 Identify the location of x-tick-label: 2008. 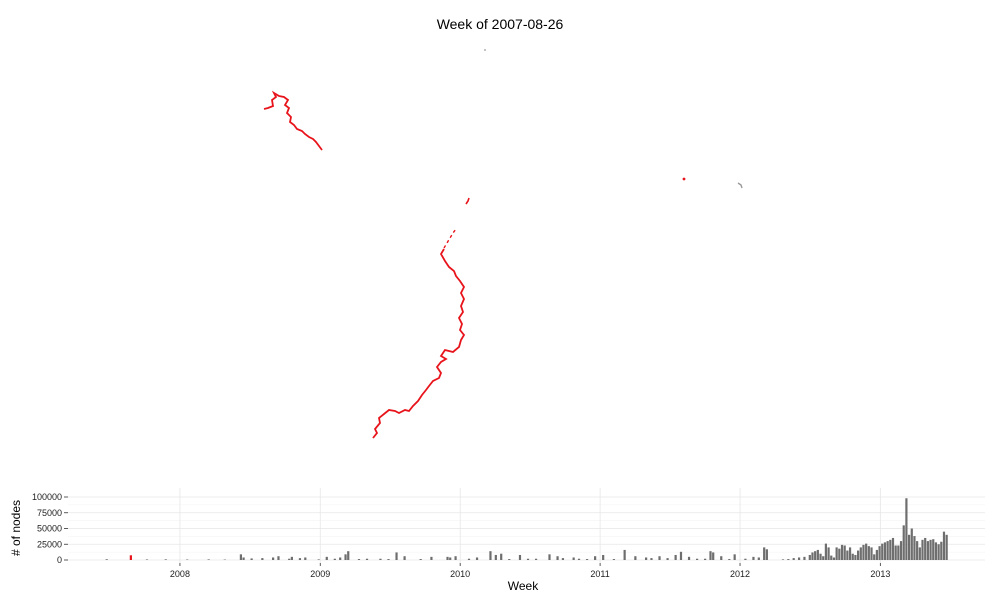
(180, 574).